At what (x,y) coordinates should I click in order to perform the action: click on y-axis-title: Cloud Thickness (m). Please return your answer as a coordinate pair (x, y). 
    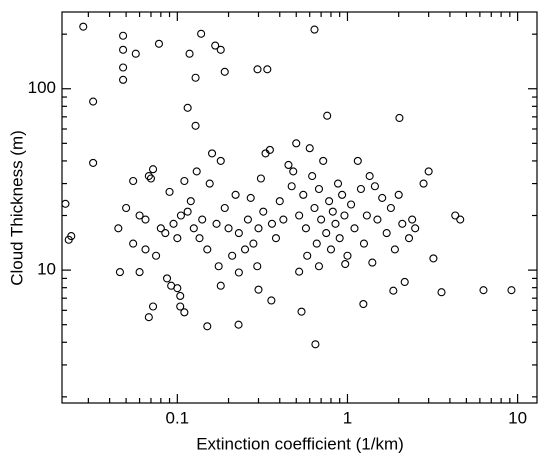
    Looking at the image, I should click on (16, 208).